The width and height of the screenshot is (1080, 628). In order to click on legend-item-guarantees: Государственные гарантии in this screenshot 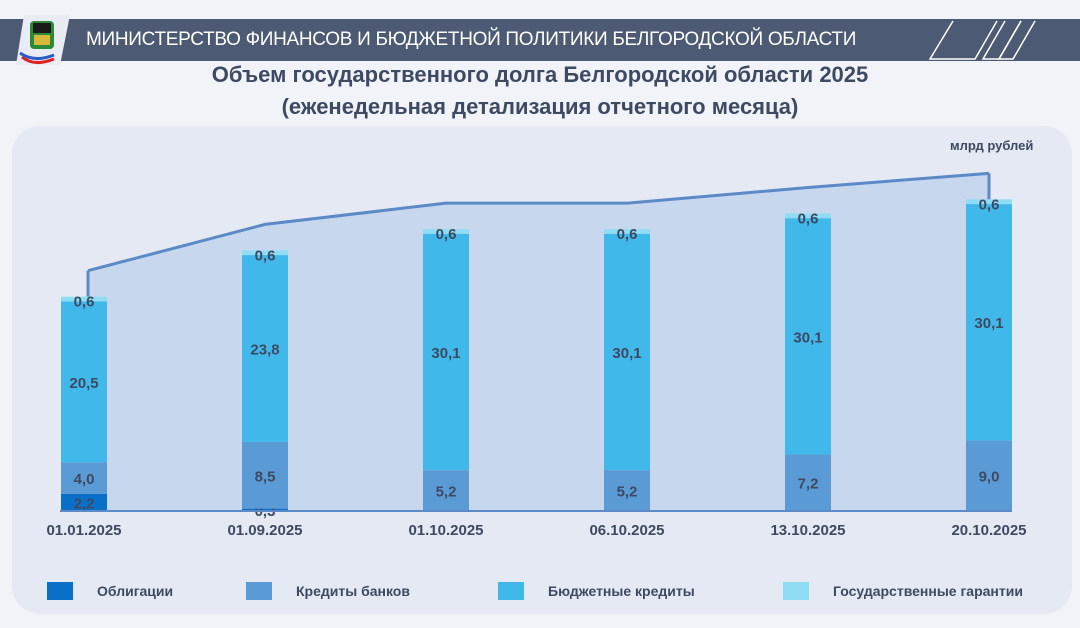, I will do `click(903, 591)`.